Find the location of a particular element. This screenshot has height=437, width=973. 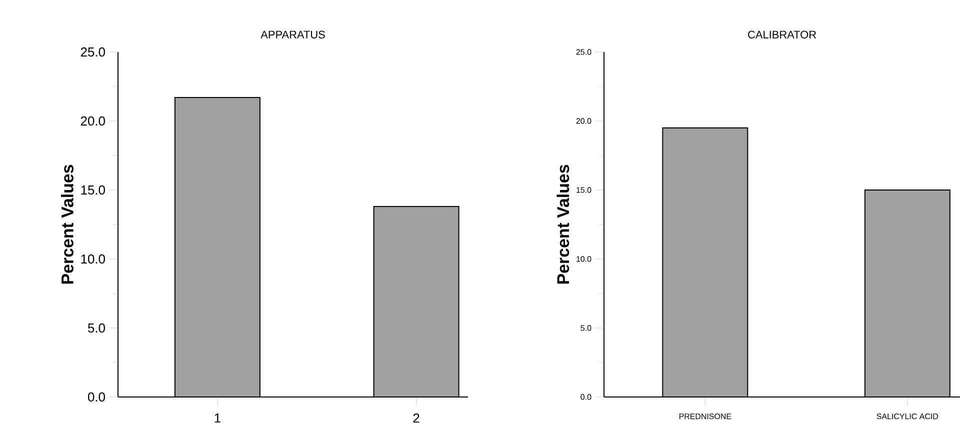

y-tick-label: 0.0 is located at coordinates (96, 397).